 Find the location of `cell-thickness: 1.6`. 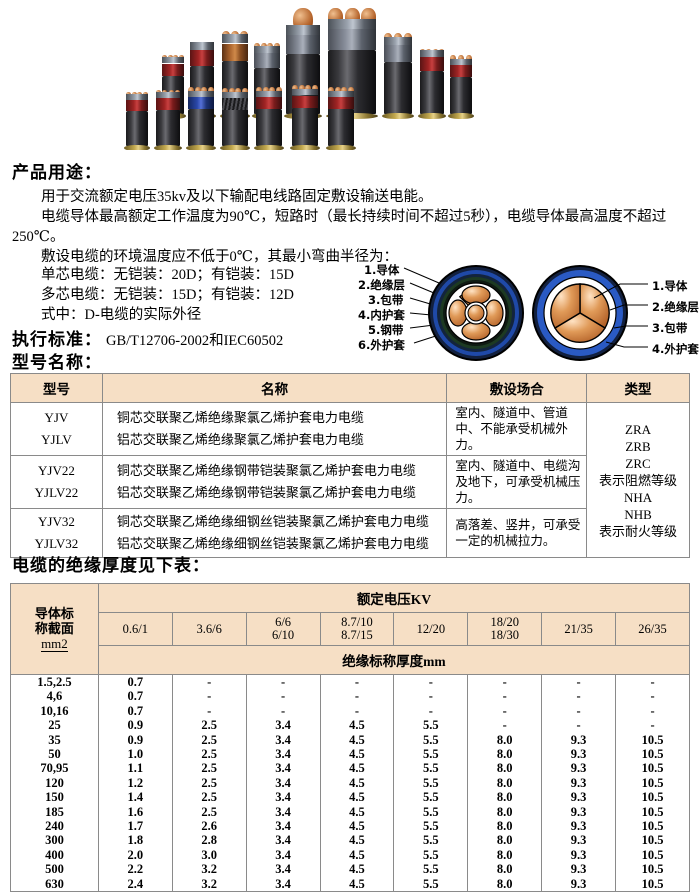

cell-thickness: 1.6 is located at coordinates (135, 812).